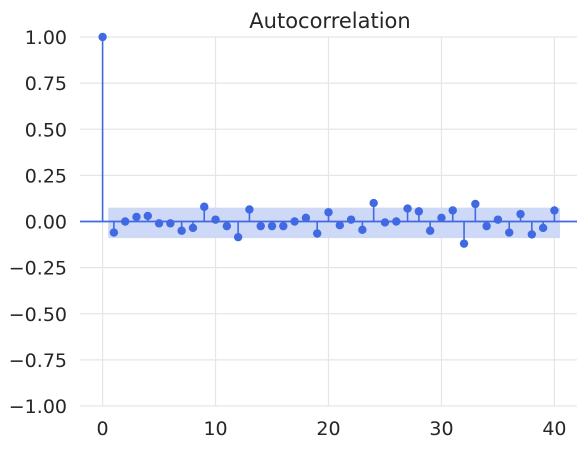 Image resolution: width=587 pixels, height=449 pixels. I want to click on y-tick-labels: 1.00 0.75 0.50 0.25 0.00 −0.25 −0.50 −0.75 −1.00, so click(38, 222).